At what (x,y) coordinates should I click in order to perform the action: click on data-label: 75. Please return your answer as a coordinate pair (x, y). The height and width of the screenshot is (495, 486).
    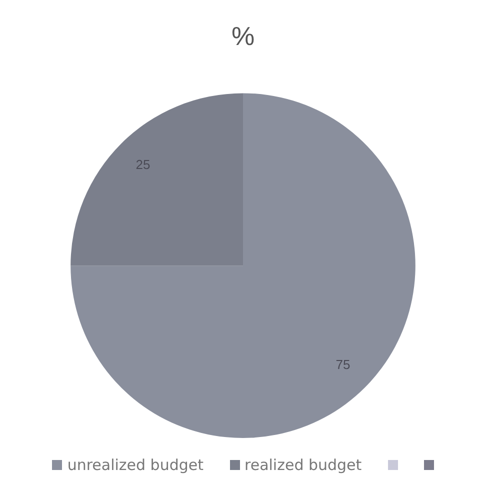
    Looking at the image, I should click on (343, 364).